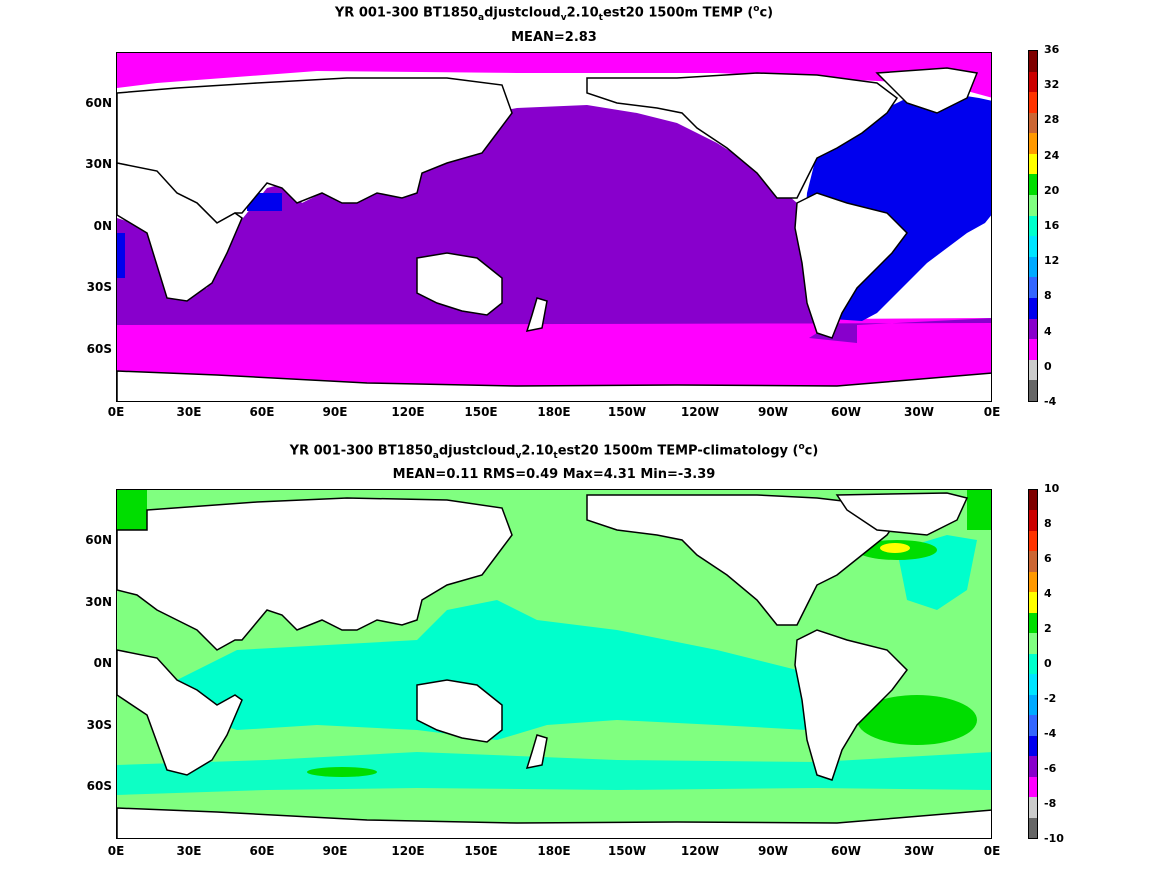  Describe the element at coordinates (99, 725) in the screenshot. I see `panel2-lat-30s: 30S` at that location.